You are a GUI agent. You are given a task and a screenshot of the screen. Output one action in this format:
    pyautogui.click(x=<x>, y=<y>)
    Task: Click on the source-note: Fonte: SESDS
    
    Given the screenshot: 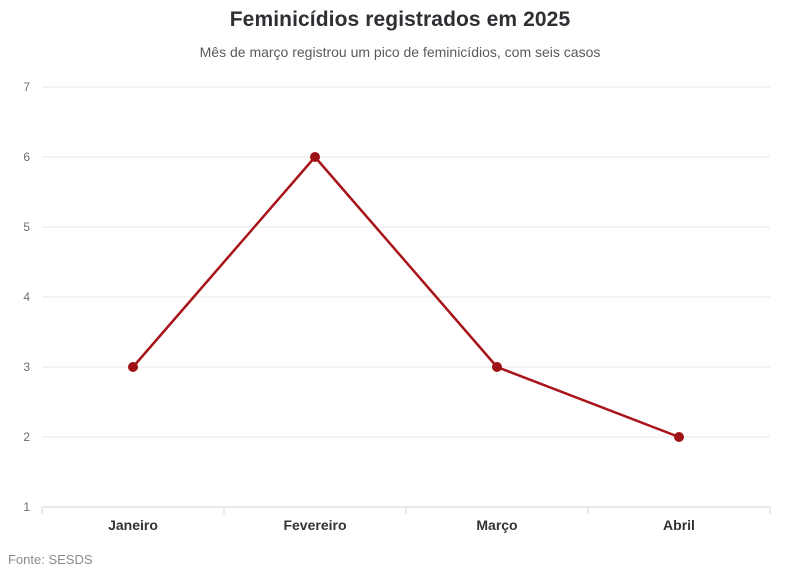 What is the action you would take?
    pyautogui.click(x=50, y=559)
    